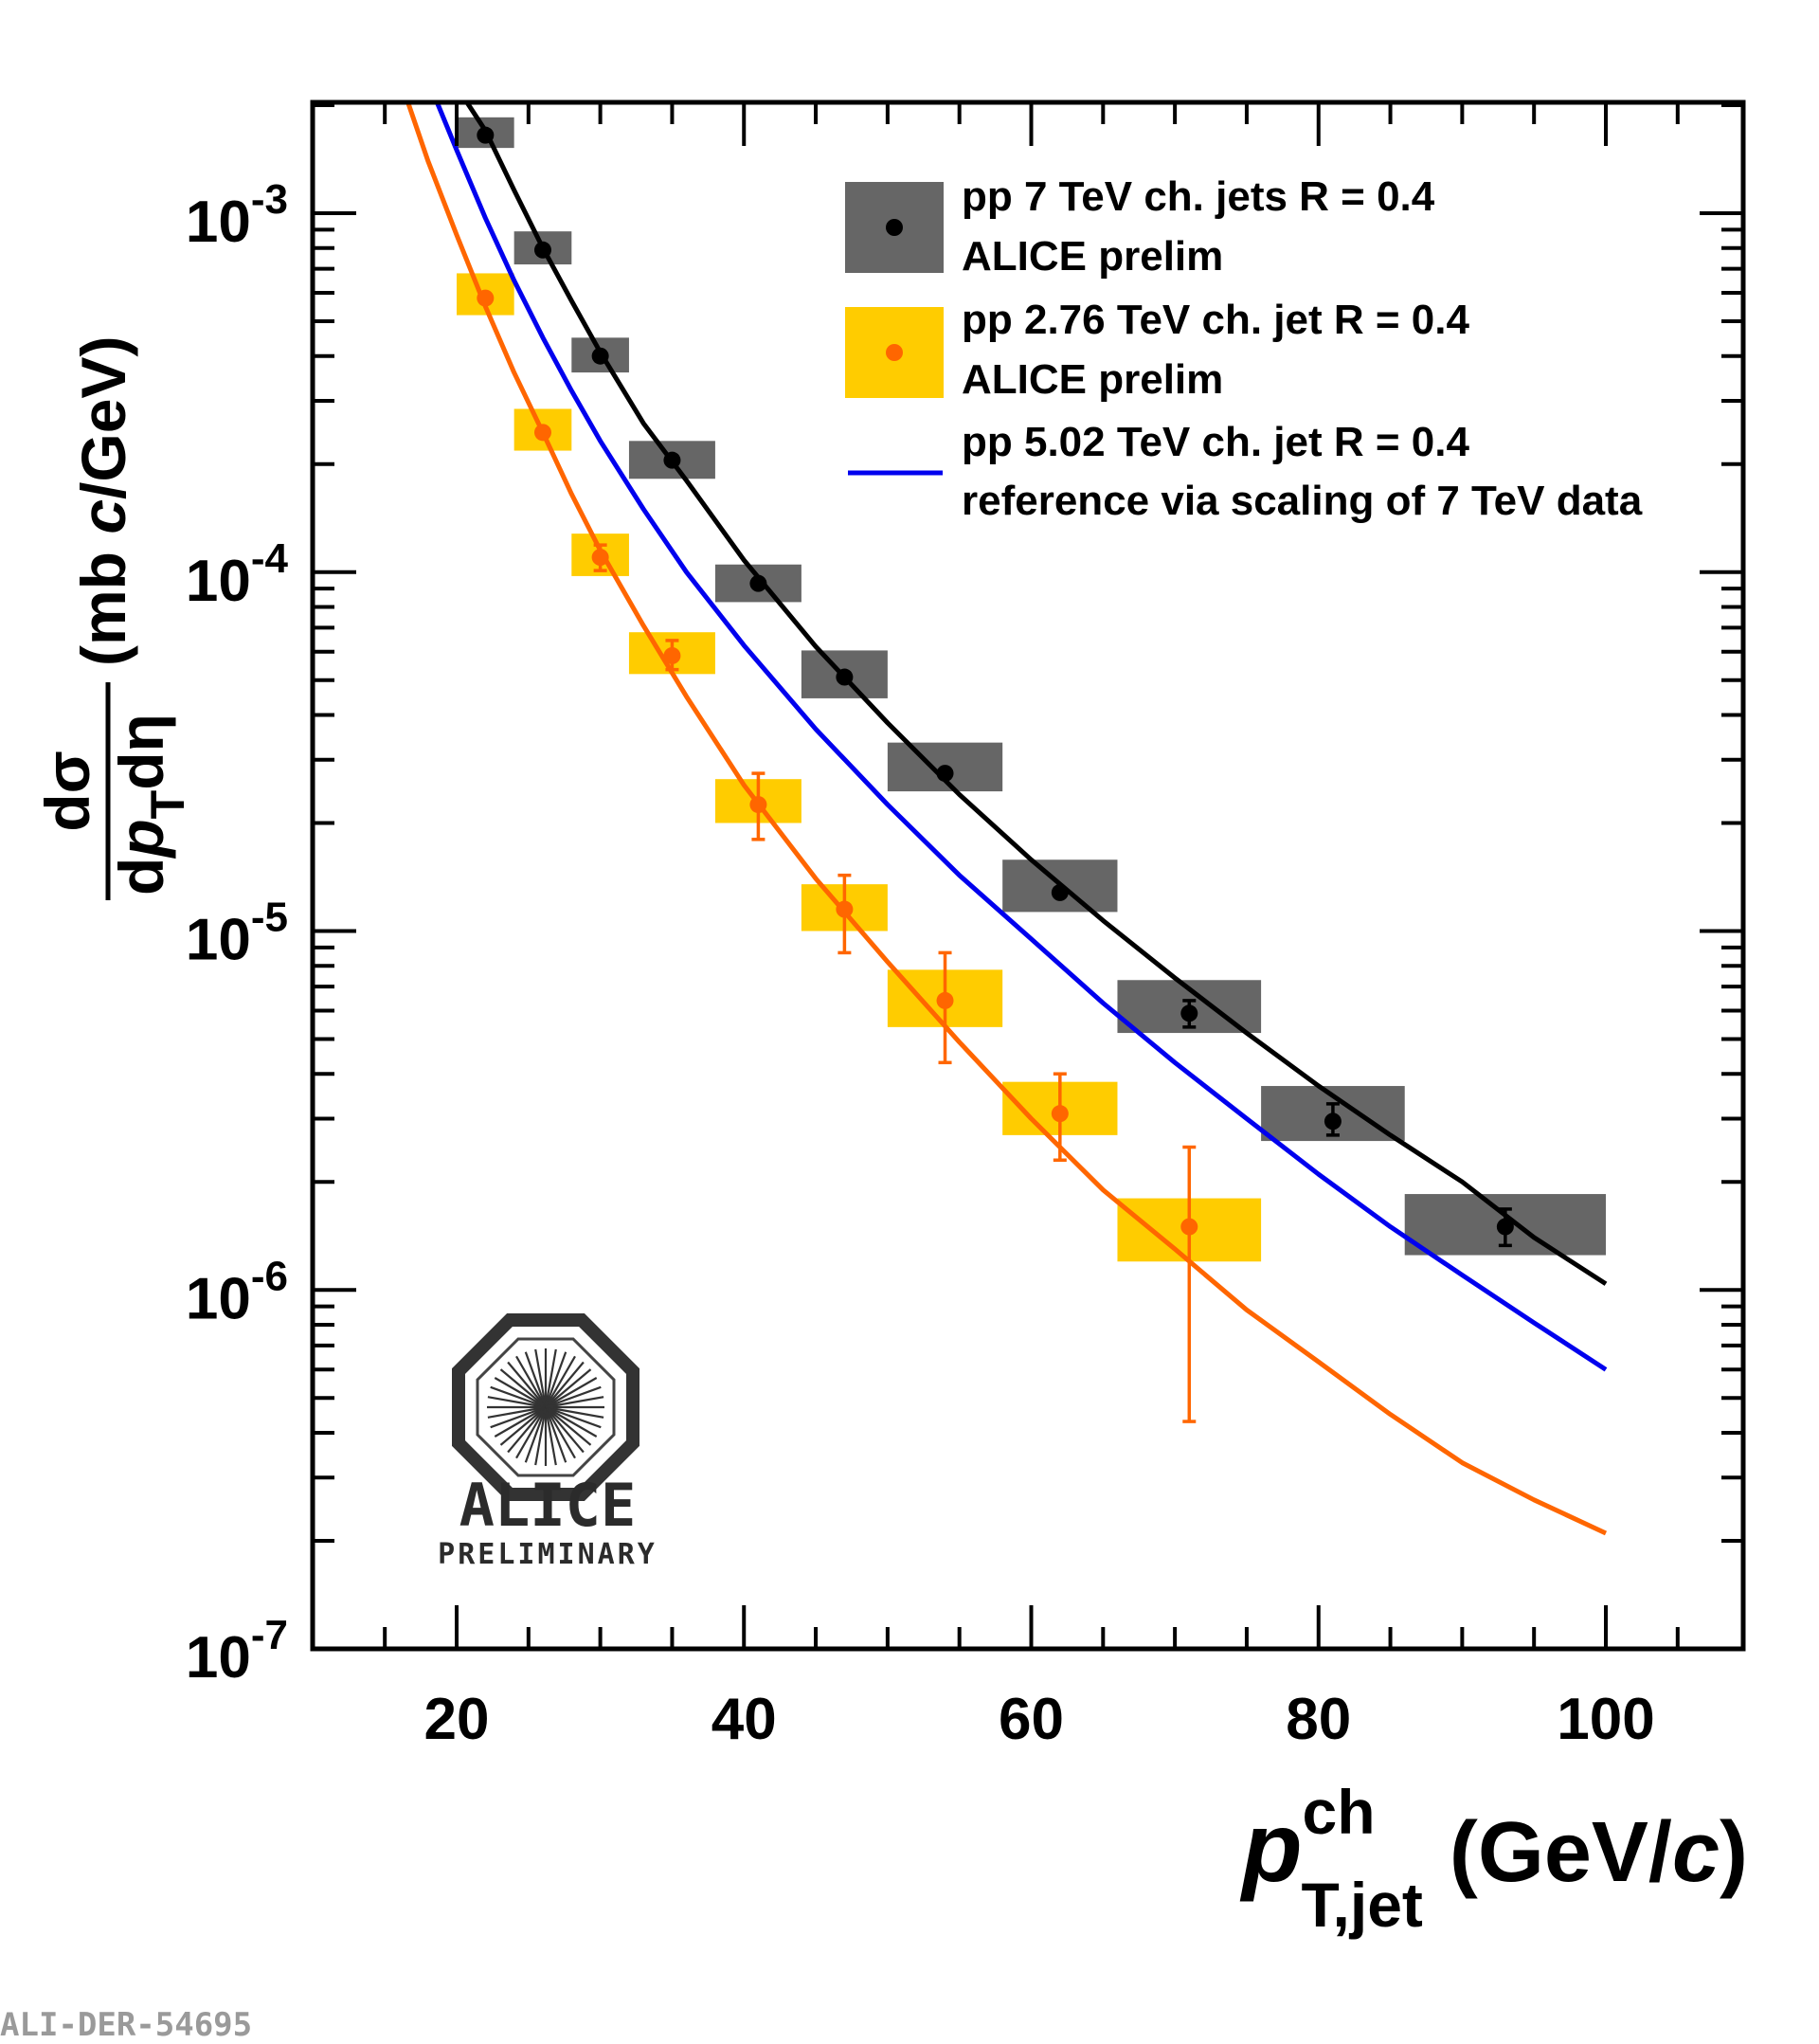 The width and height of the screenshot is (1819, 2044). Describe the element at coordinates (141, 839) in the screenshot. I see `y-title-p: p` at that location.